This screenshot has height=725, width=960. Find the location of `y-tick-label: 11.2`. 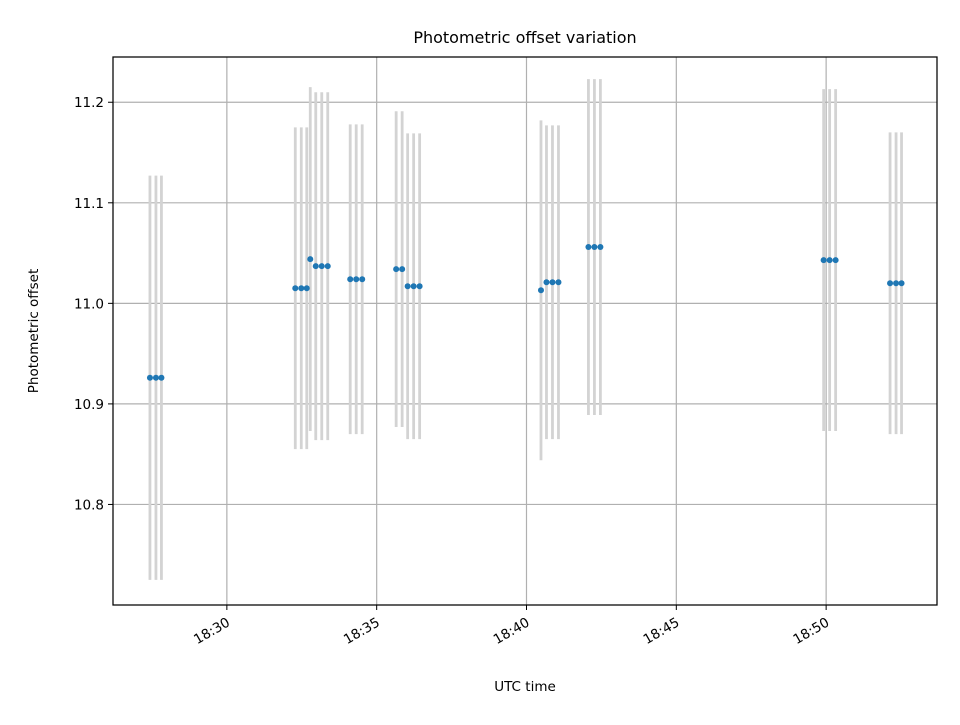

y-tick-label: 11.2 is located at coordinates (89, 103).